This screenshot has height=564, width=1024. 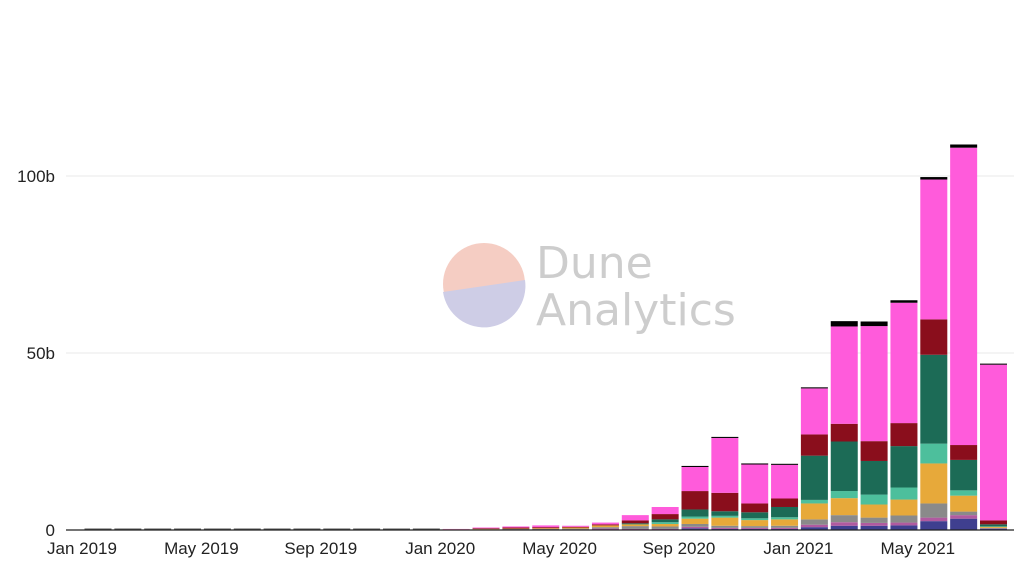 What do you see at coordinates (201, 548) in the screenshot?
I see `x-tick-label: May 2019` at bounding box center [201, 548].